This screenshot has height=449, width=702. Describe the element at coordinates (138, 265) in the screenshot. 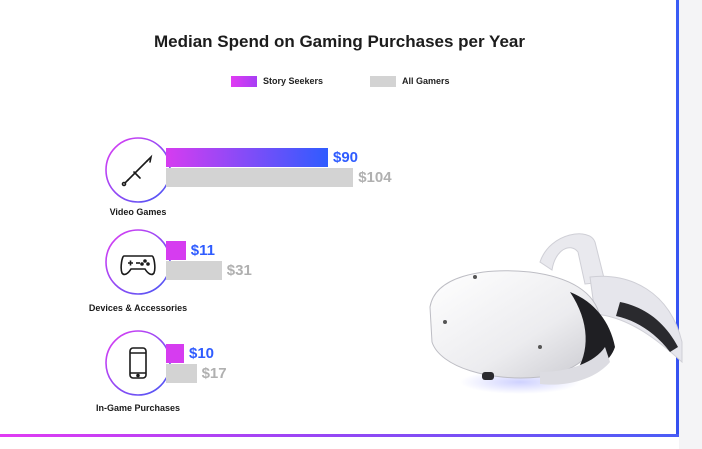

I see `gamepad-icon` at that location.